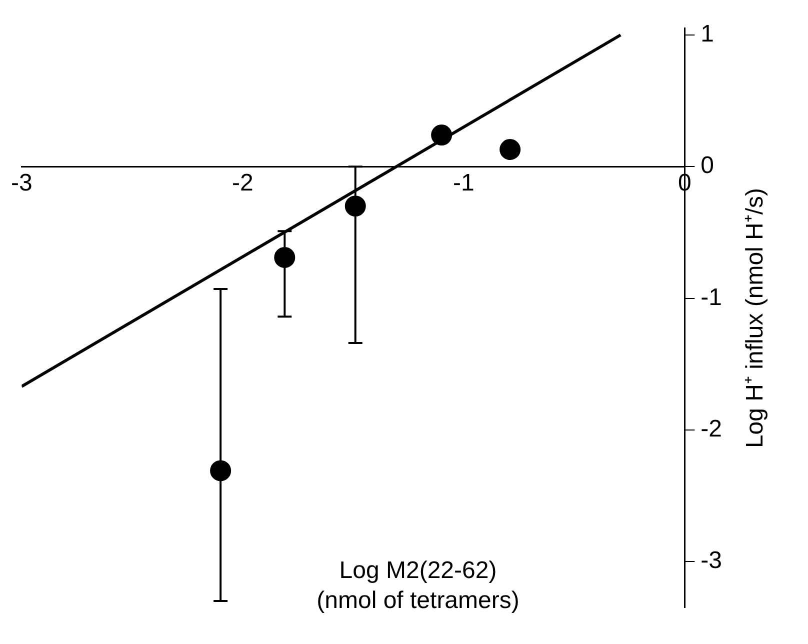 The height and width of the screenshot is (644, 808). What do you see at coordinates (463, 183) in the screenshot?
I see `x-tick-label: -1` at bounding box center [463, 183].